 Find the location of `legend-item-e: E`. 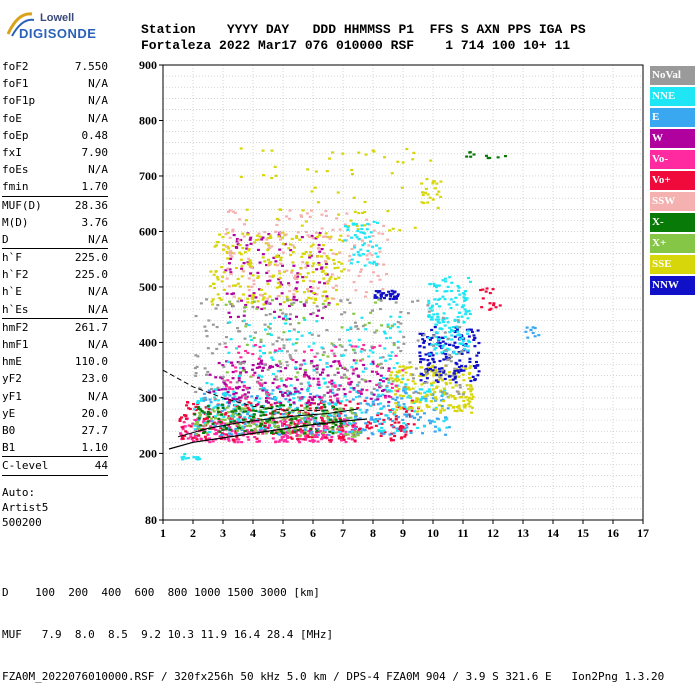

legend-item-e: E is located at coordinates (672, 117).